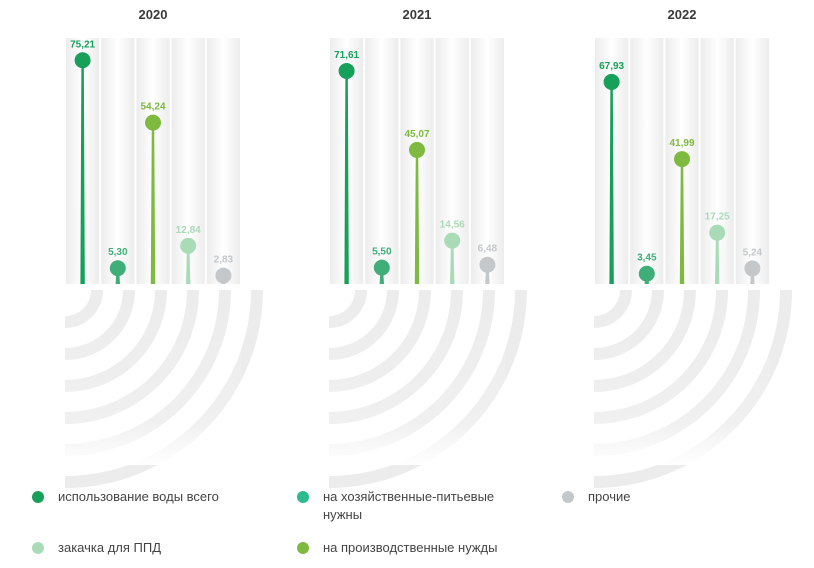  I want to click on data-label: 67,93, so click(611, 66).